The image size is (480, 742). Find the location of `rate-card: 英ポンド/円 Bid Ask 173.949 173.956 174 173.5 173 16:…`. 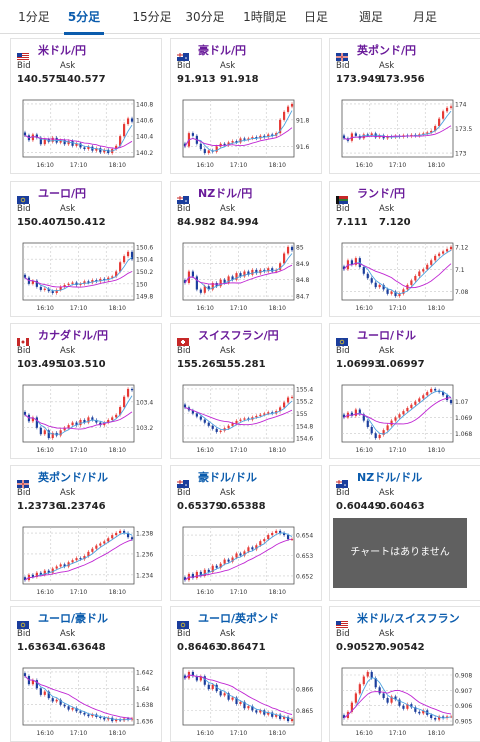

rate-card: 英ポンド/円 Bid Ask 173.949 173.956 174 173.5 173 16:… is located at coordinates (404, 106).